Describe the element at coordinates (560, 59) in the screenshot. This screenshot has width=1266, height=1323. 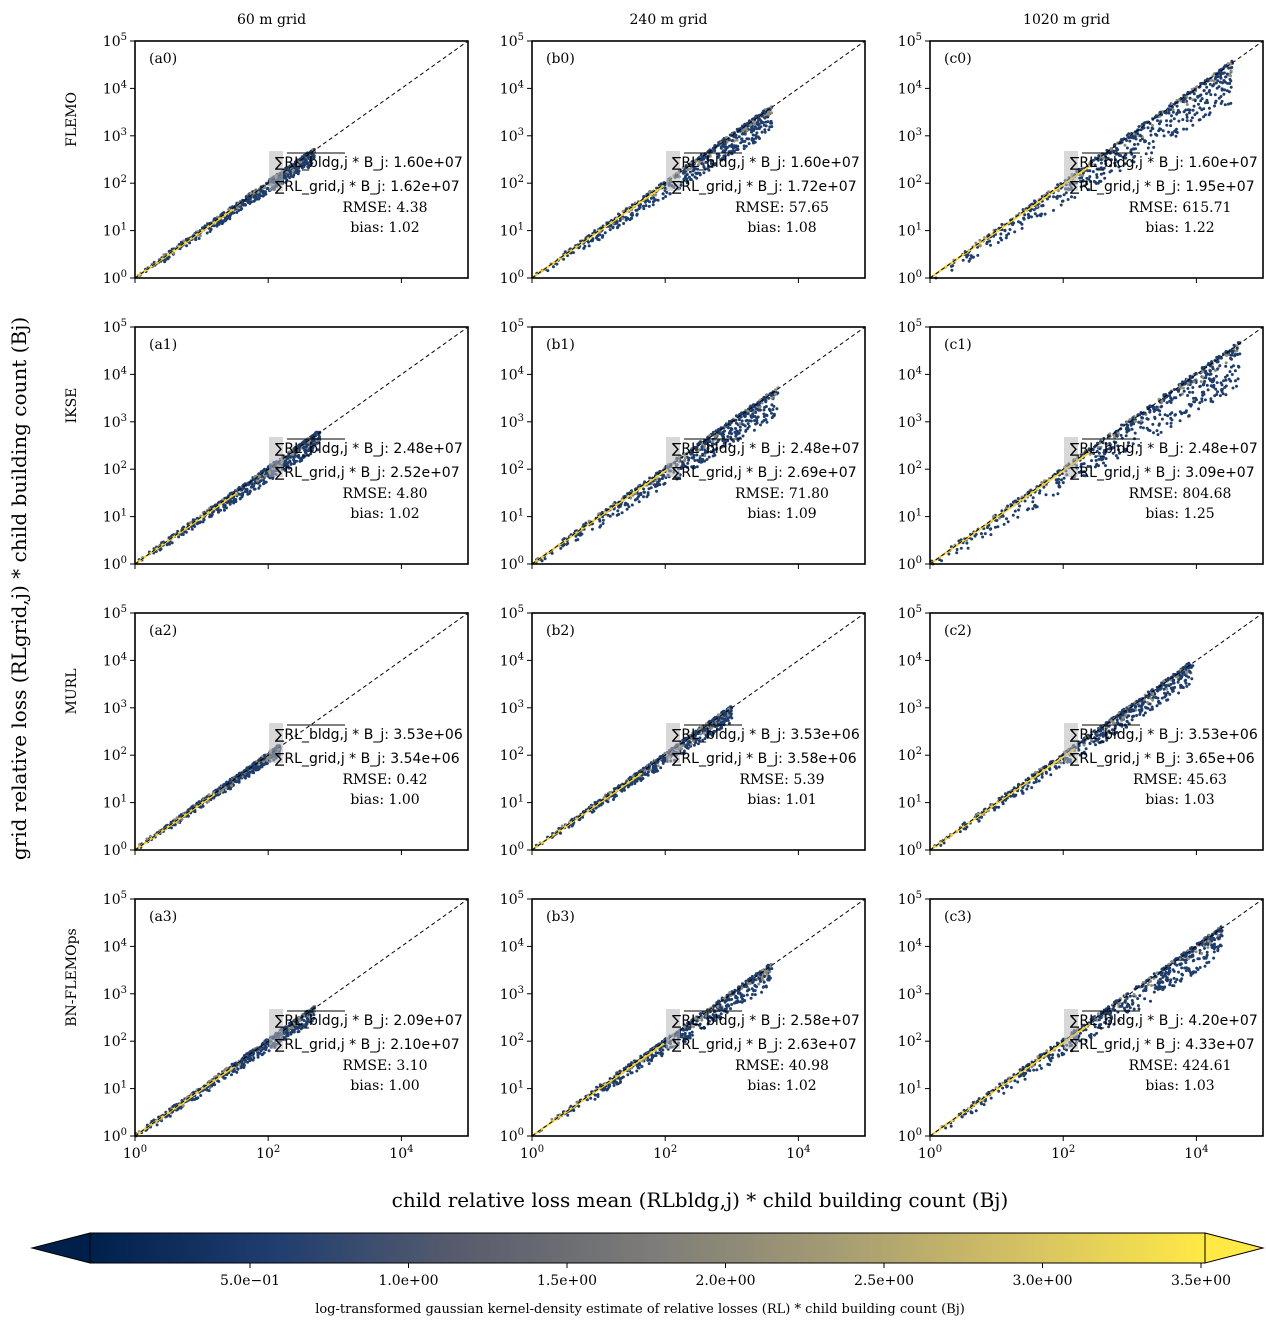
I see `panel-id: (b0)` at that location.